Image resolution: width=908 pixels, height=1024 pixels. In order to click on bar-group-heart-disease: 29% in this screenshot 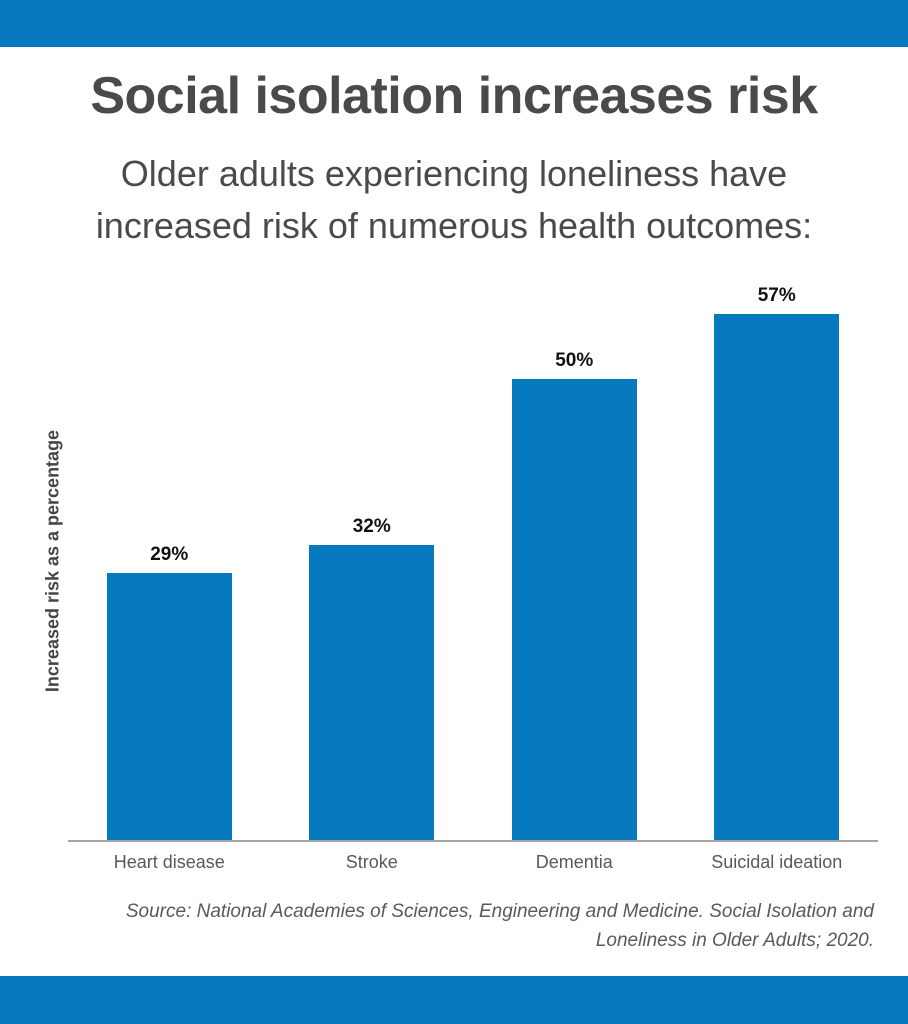, I will do `click(169, 560)`.